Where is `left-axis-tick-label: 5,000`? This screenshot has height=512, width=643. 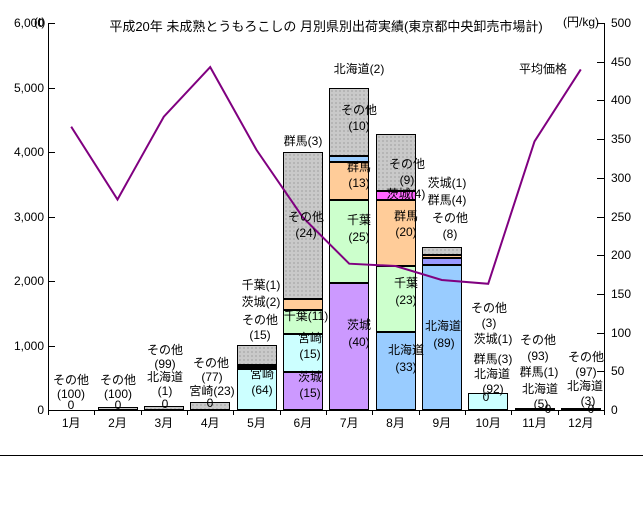 left-axis-tick-label: 5,000 is located at coordinates (28, 87).